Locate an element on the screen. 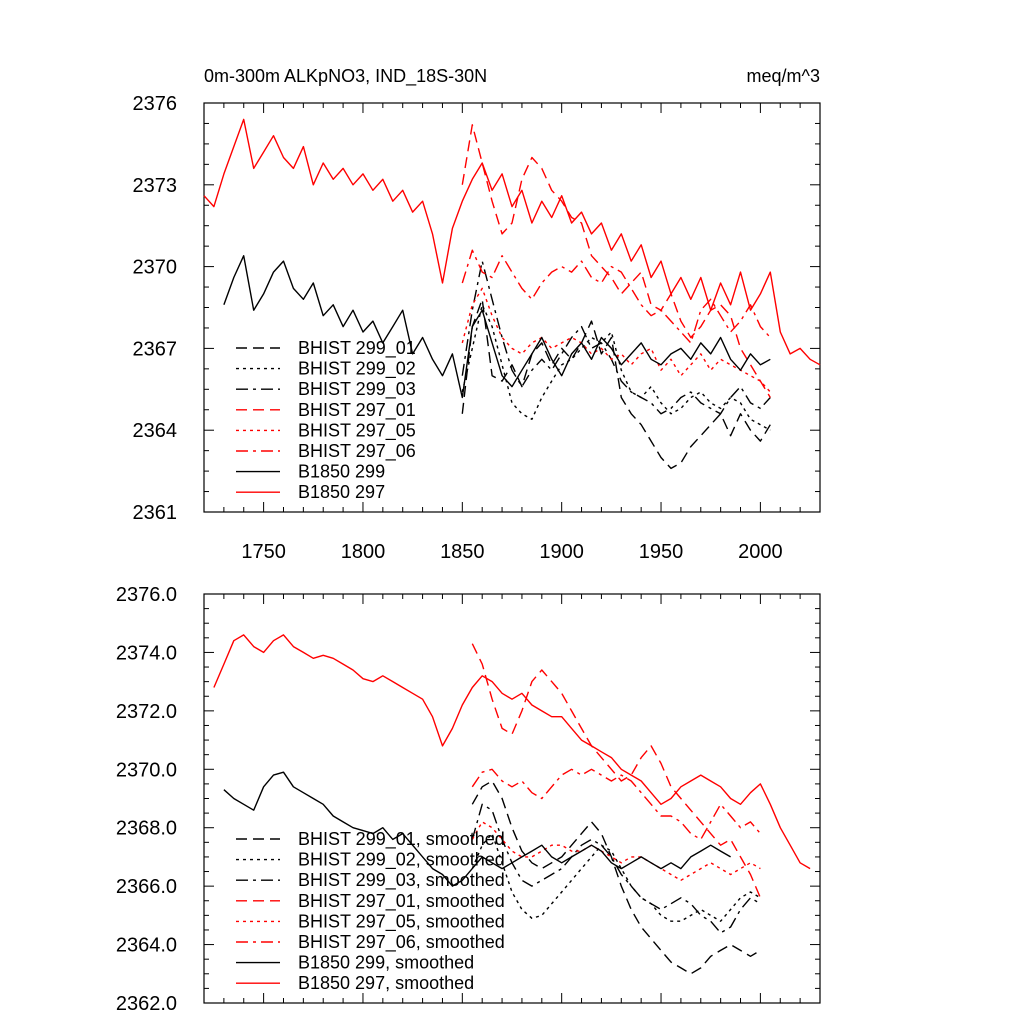 The height and width of the screenshot is (1024, 1024). x-tick-label: 1950 is located at coordinates (661, 552).